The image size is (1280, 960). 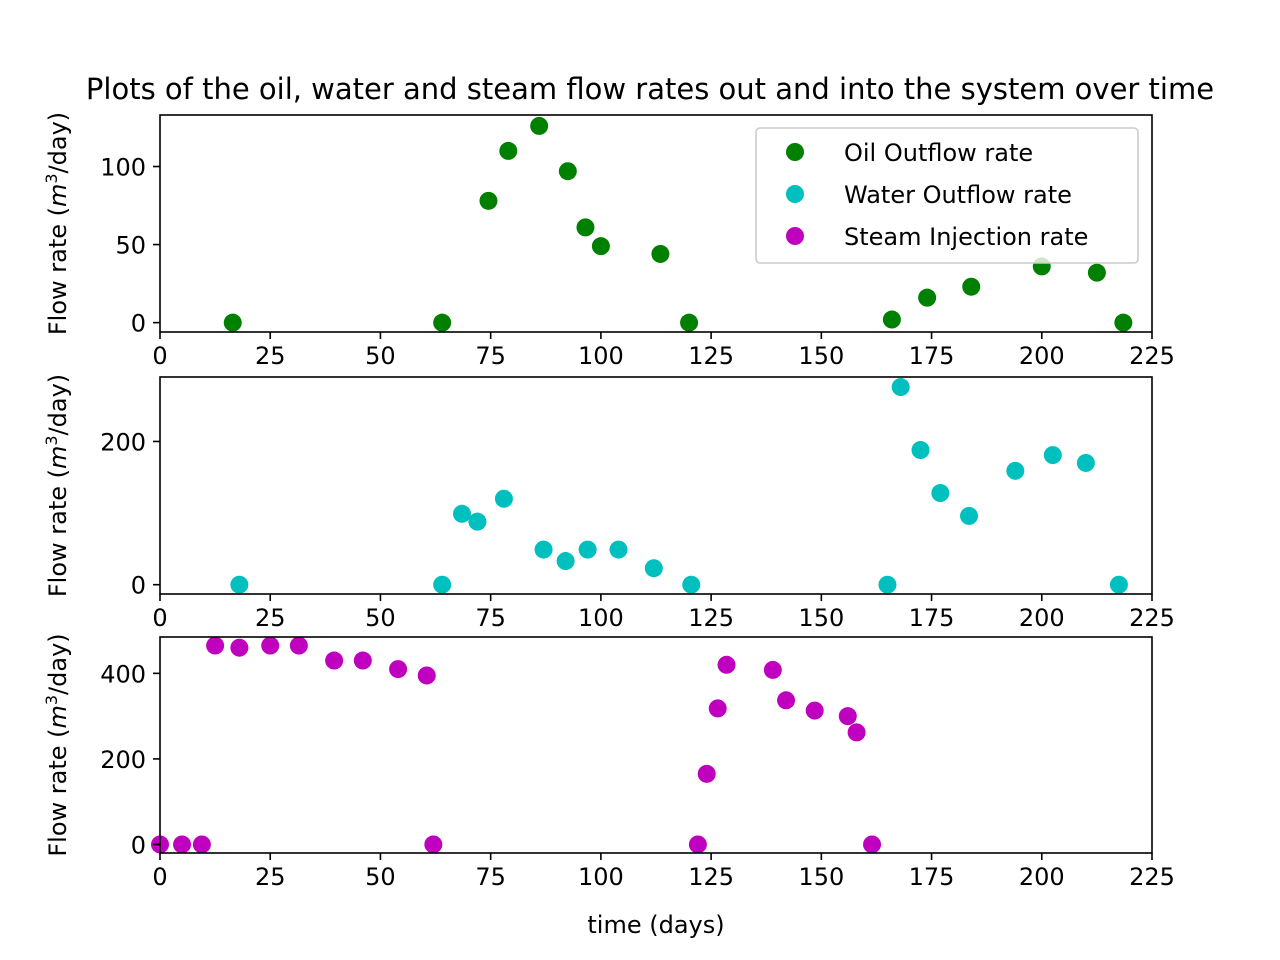 I want to click on y-tick-label: 100, so click(x=123, y=168).